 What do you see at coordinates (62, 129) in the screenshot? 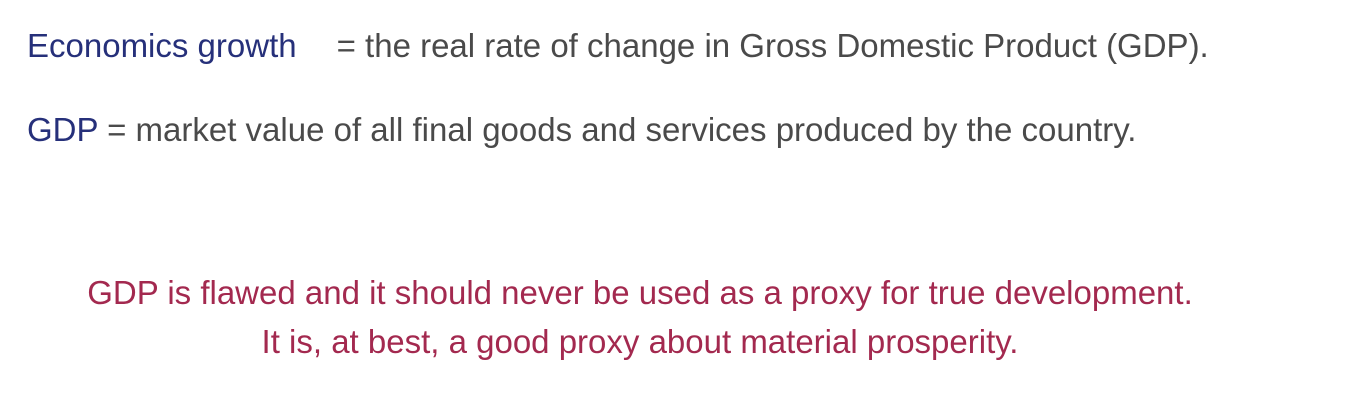
I see `term-gdp: GDP` at bounding box center [62, 129].